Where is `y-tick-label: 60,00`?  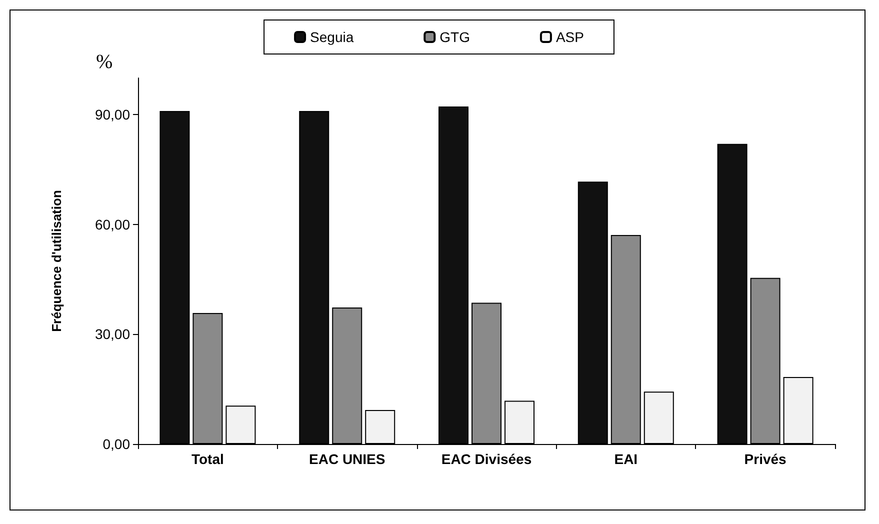
y-tick-label: 60,00 is located at coordinates (112, 224).